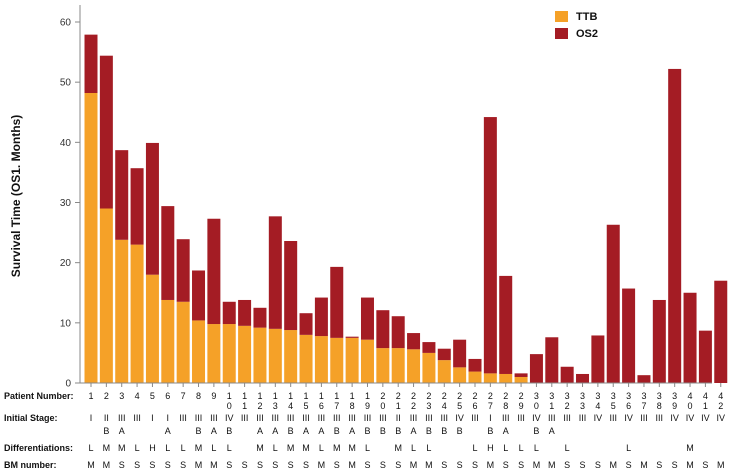 The width and height of the screenshot is (748, 475). What do you see at coordinates (68, 384) in the screenshot?
I see `y-tick-label: 0` at bounding box center [68, 384].